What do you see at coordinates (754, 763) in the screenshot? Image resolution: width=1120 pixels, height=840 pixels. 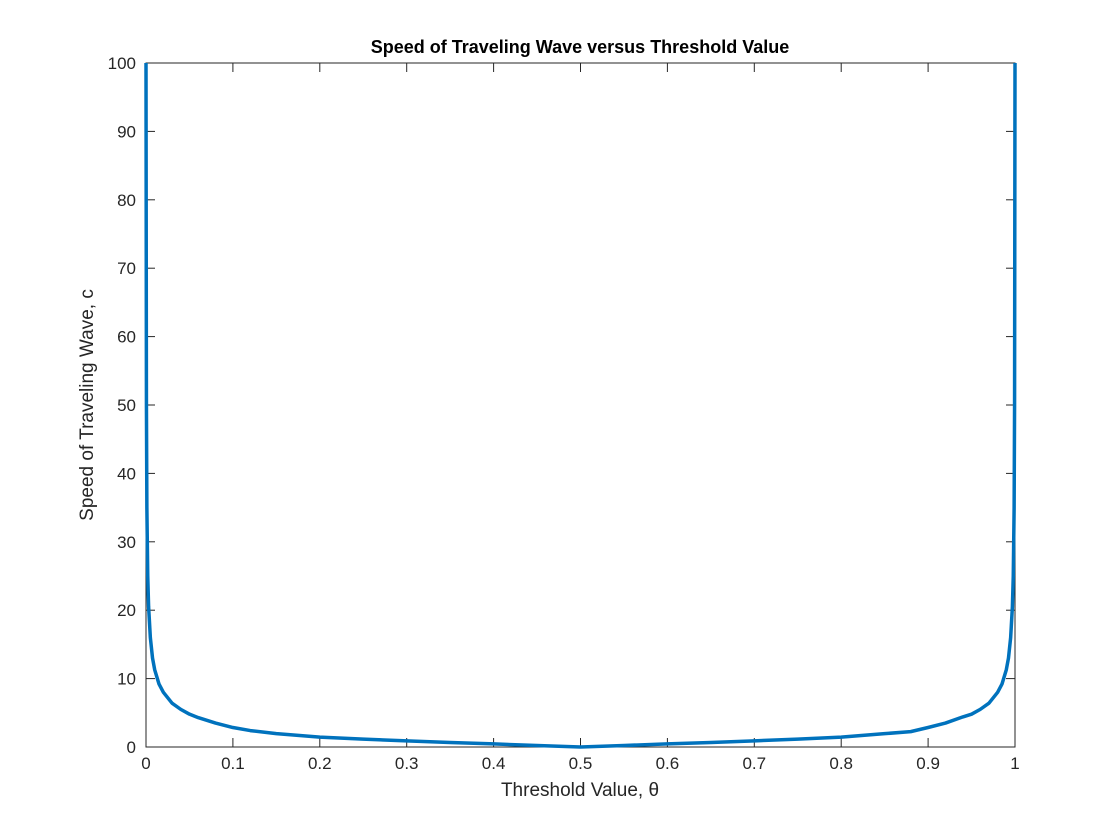 I see `x-tick-label: 0.7` at bounding box center [754, 763].